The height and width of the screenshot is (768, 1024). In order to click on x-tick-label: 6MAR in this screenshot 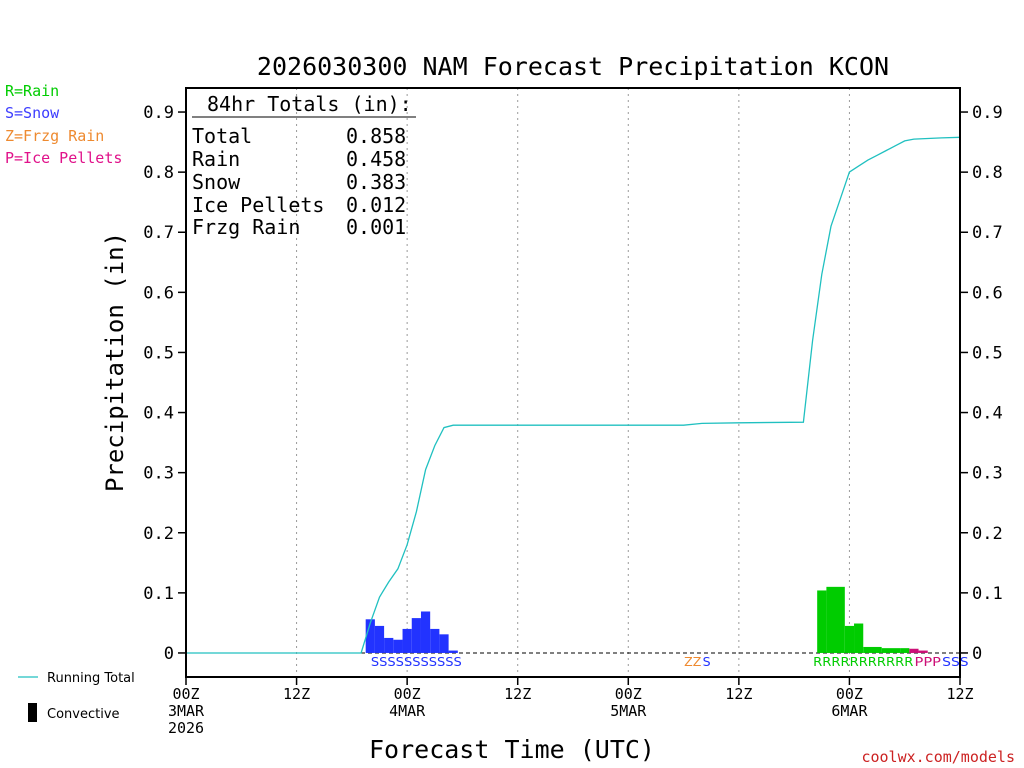, I will do `click(849, 711)`.